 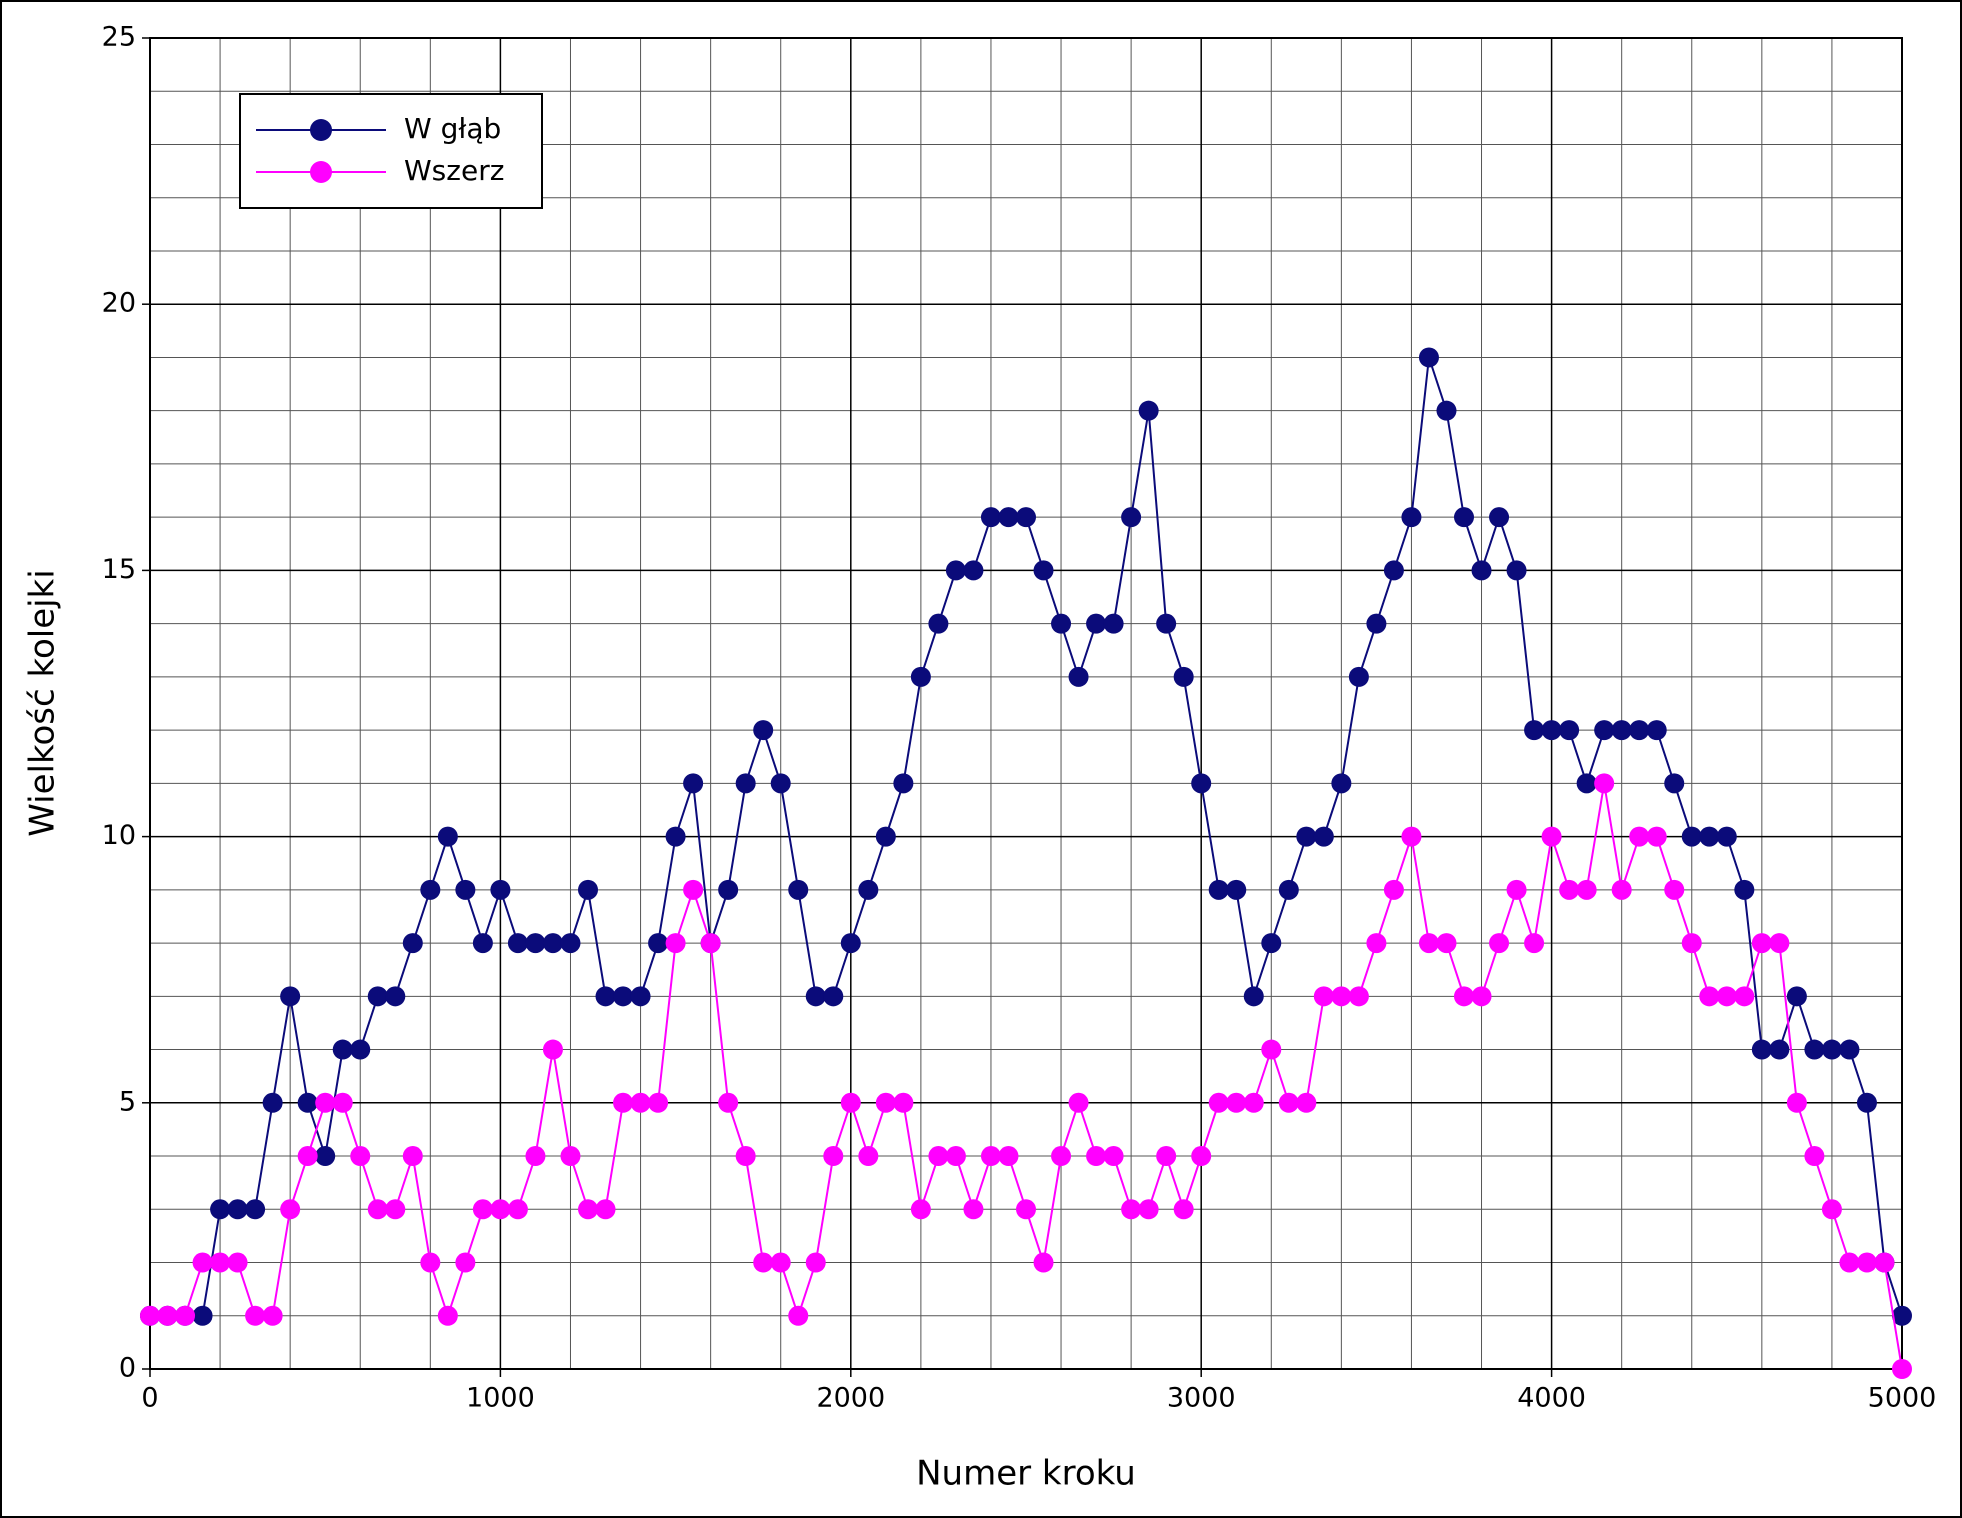 What do you see at coordinates (1201, 1398) in the screenshot?
I see `x-tick-label: 3000` at bounding box center [1201, 1398].